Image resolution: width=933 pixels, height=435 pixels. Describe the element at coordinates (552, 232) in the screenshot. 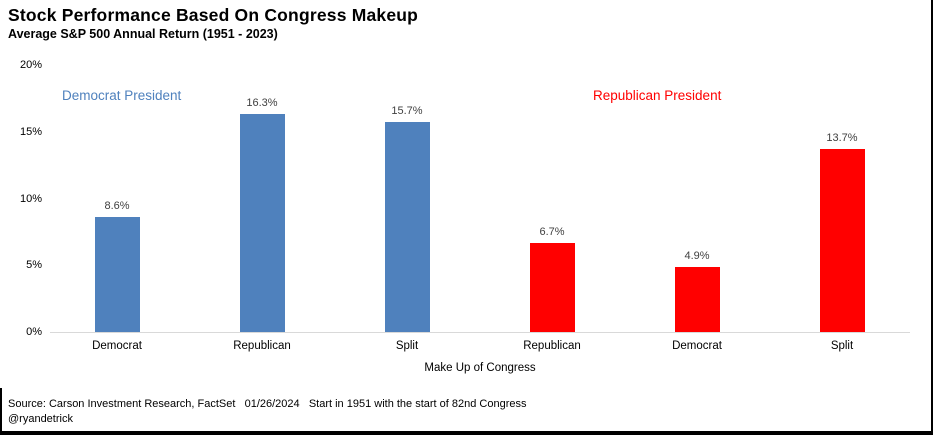

I see `bar-value-label: 6.7%` at that location.